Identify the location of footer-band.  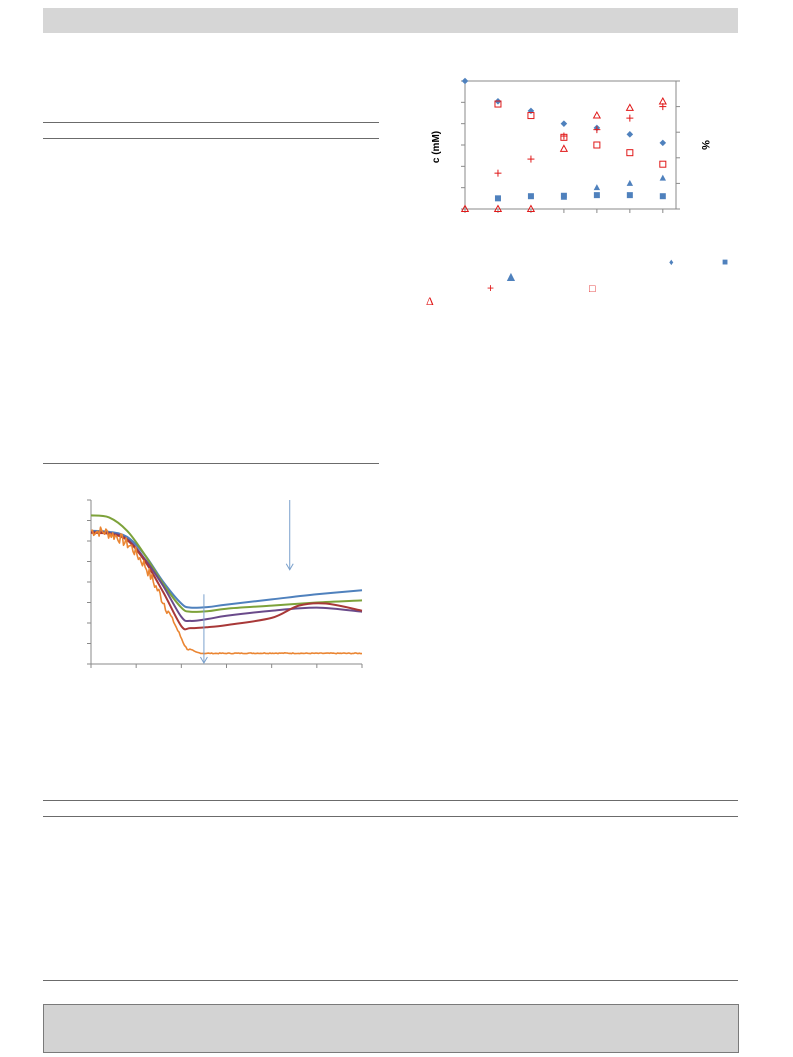
(391, 1028).